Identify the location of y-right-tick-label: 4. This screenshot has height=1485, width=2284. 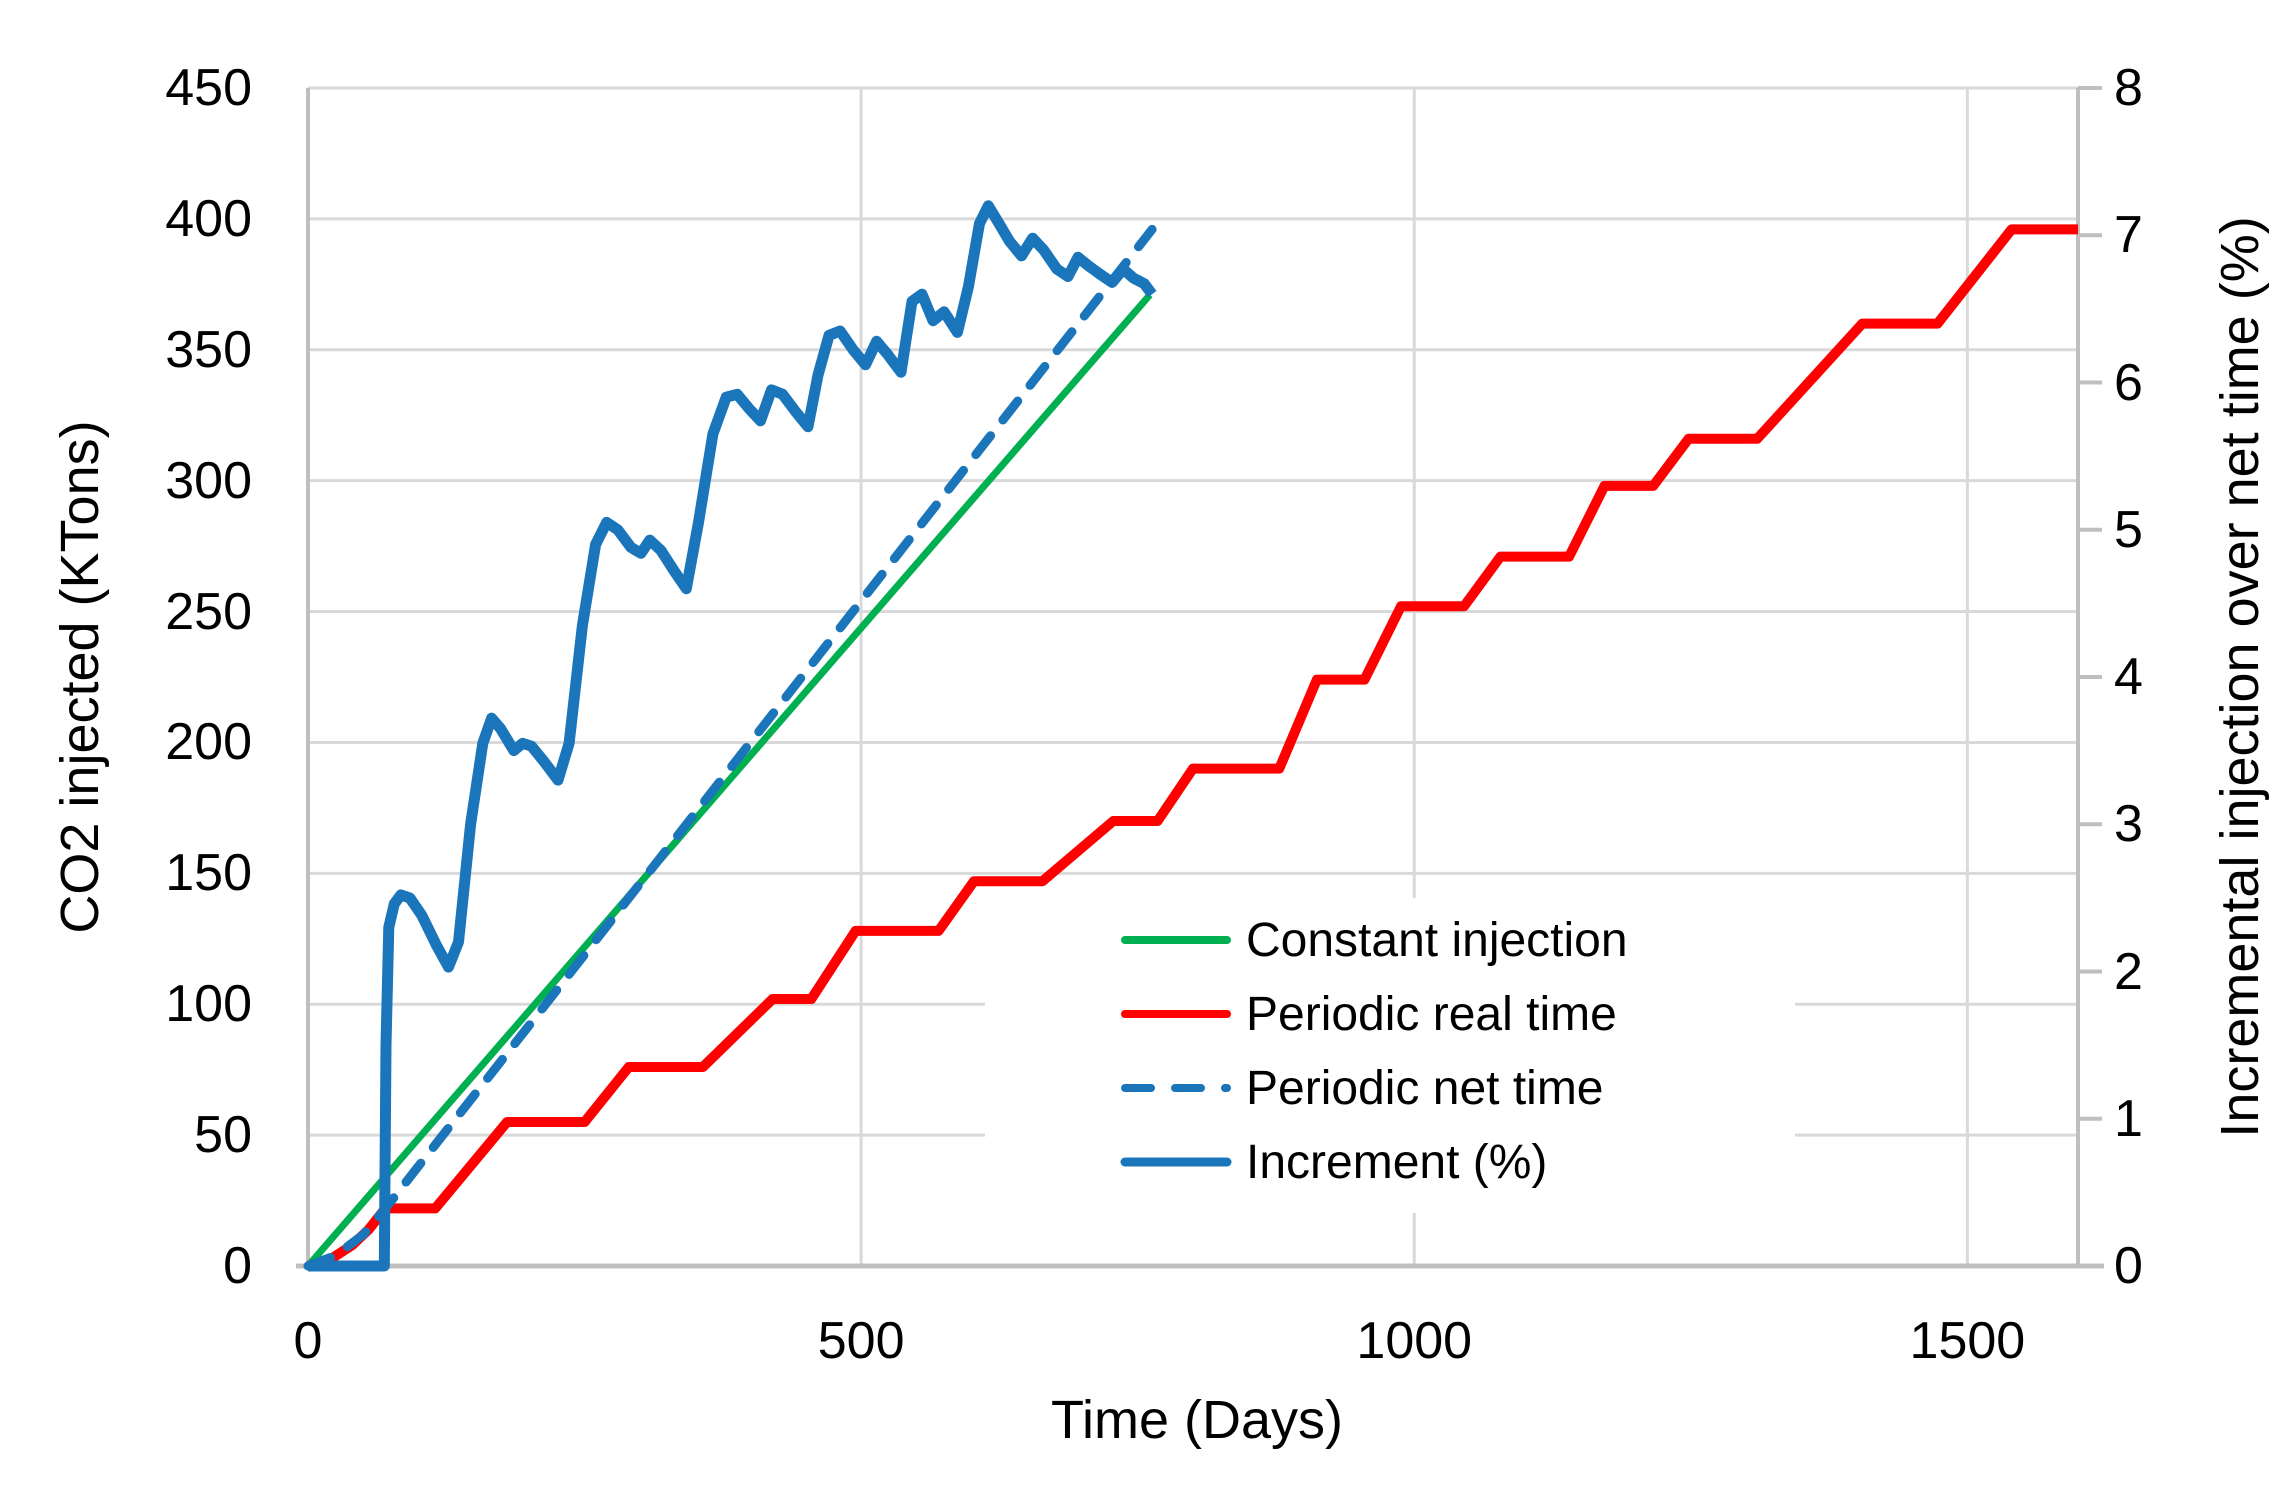
(2128, 677).